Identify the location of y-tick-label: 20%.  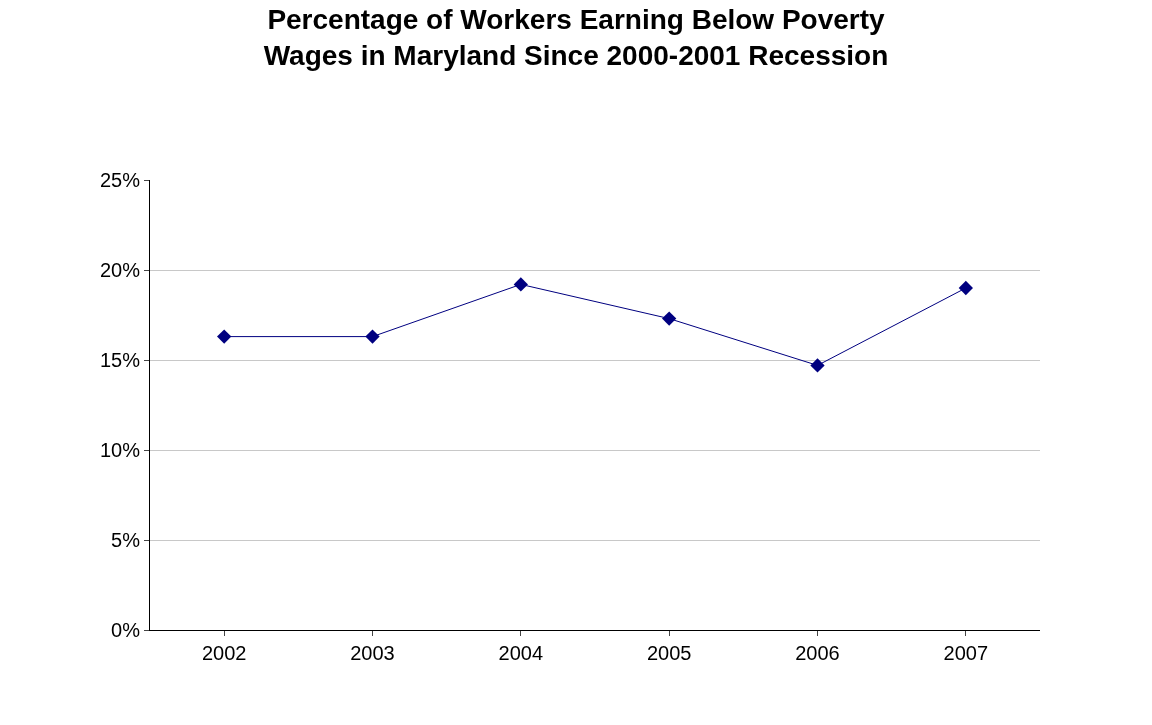
(120, 270).